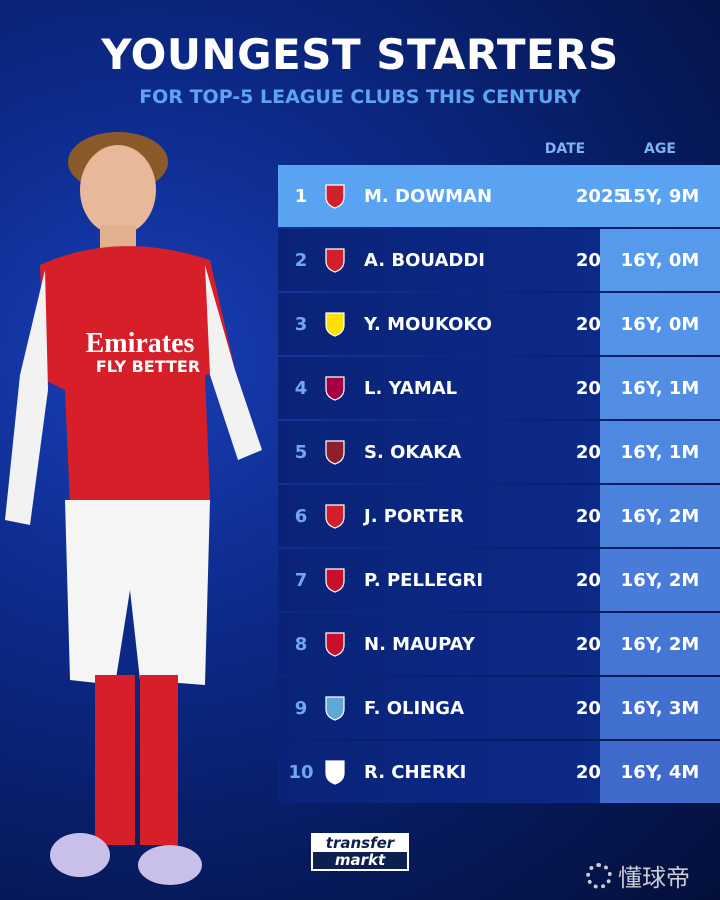 The width and height of the screenshot is (720, 900). I want to click on player-name: M. DOWMAN, so click(428, 196).